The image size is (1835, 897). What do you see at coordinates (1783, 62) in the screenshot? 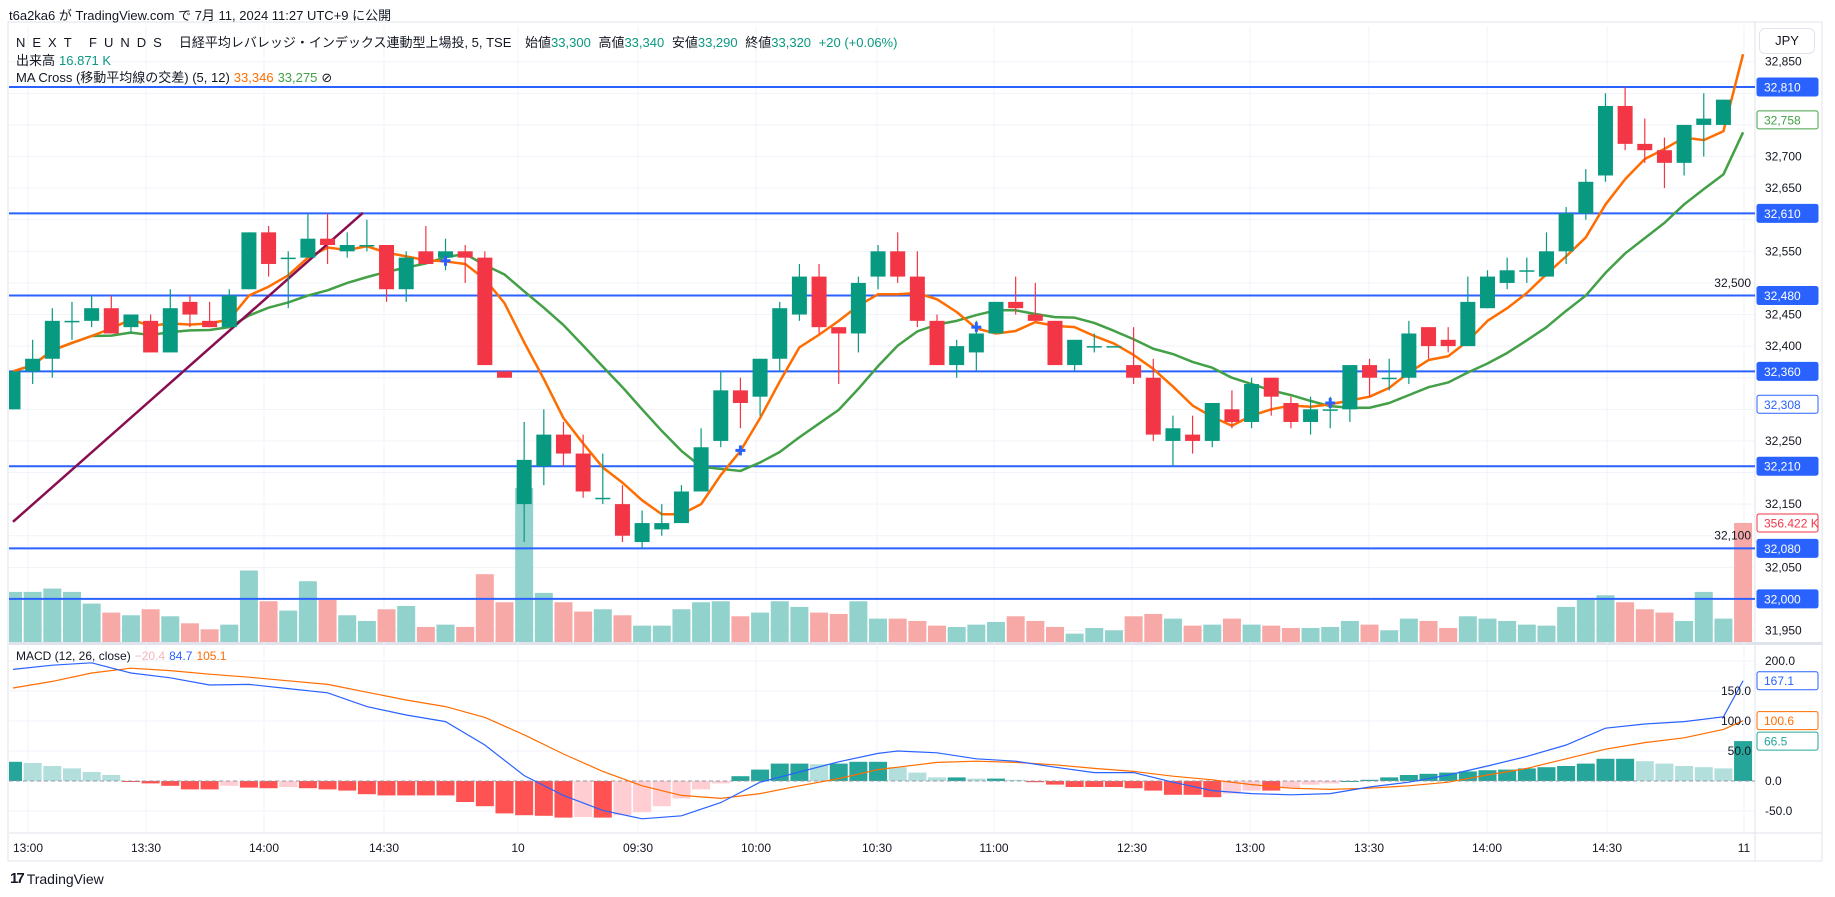
I see `price-tick-label: 32,850` at bounding box center [1783, 62].